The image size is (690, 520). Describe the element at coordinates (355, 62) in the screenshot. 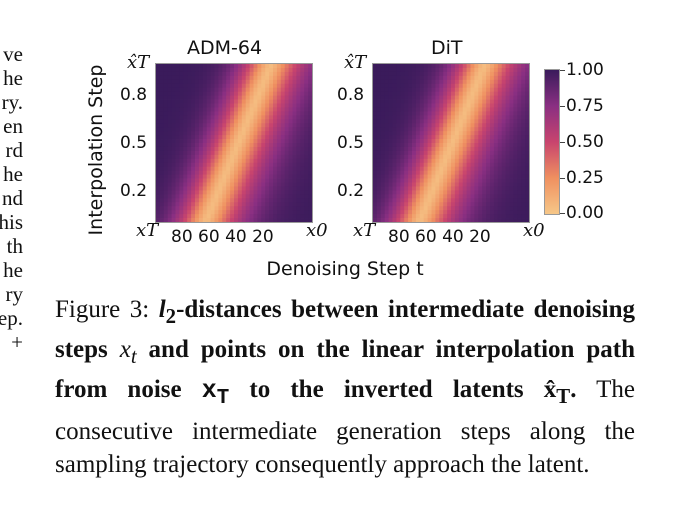

I see `y-tick-top-2: x̂T` at that location.